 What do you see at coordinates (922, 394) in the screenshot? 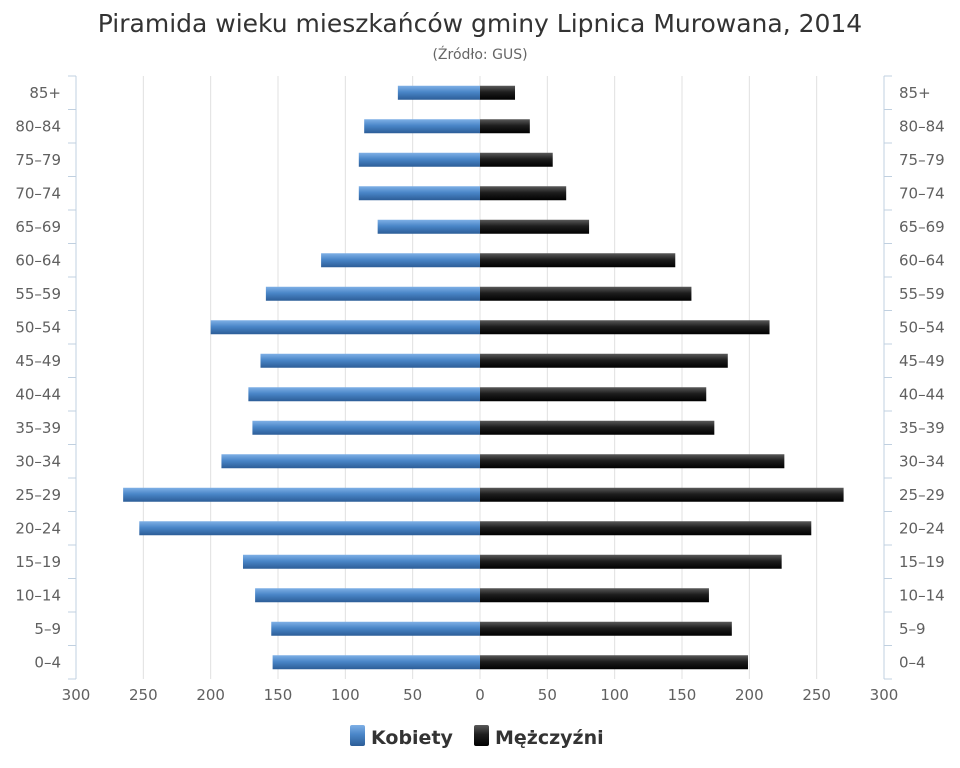
I see `category-label-right: 40–44` at bounding box center [922, 394].